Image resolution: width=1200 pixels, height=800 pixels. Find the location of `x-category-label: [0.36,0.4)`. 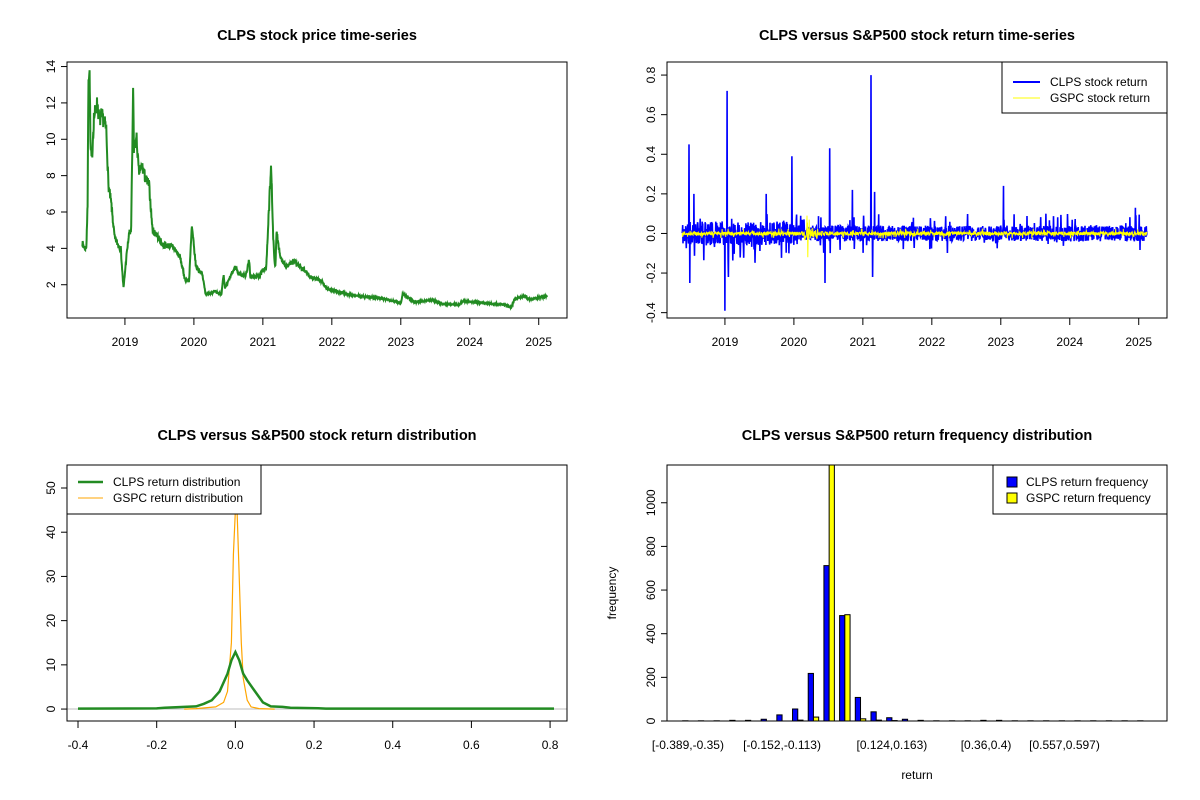

x-category-label: [0.36,0.4) is located at coordinates (986, 745).